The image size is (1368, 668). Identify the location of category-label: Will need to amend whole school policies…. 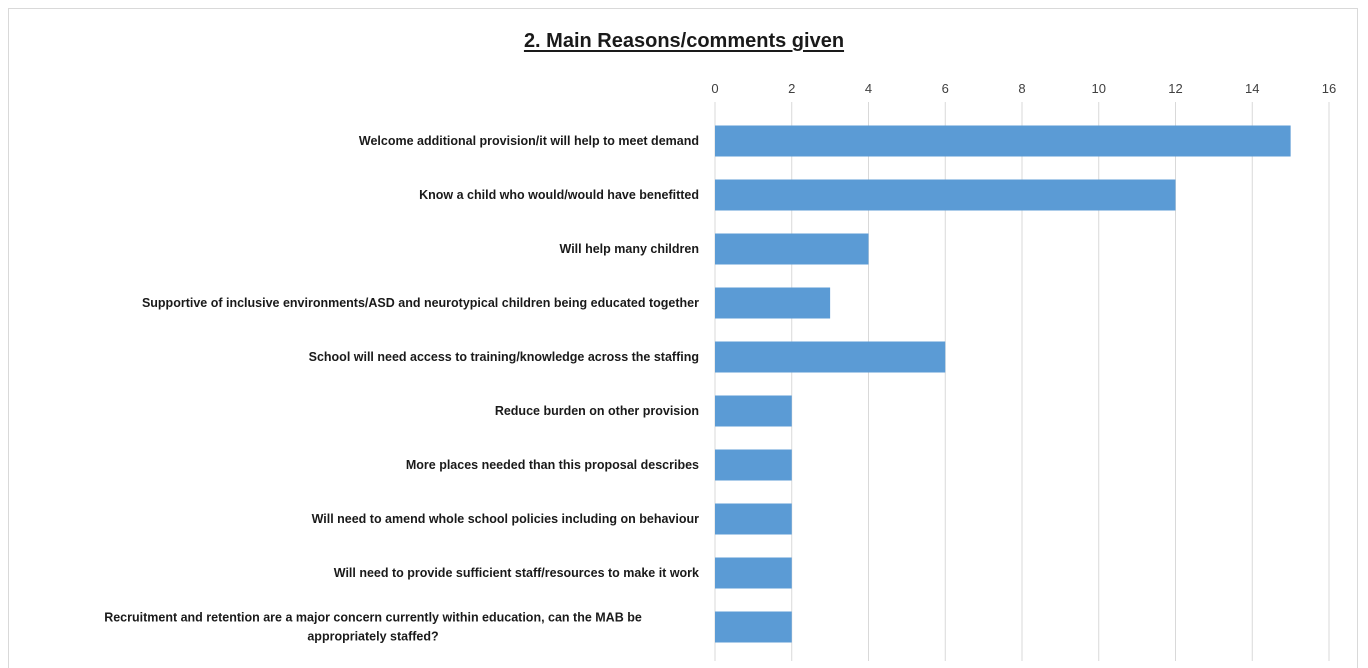
(506, 519).